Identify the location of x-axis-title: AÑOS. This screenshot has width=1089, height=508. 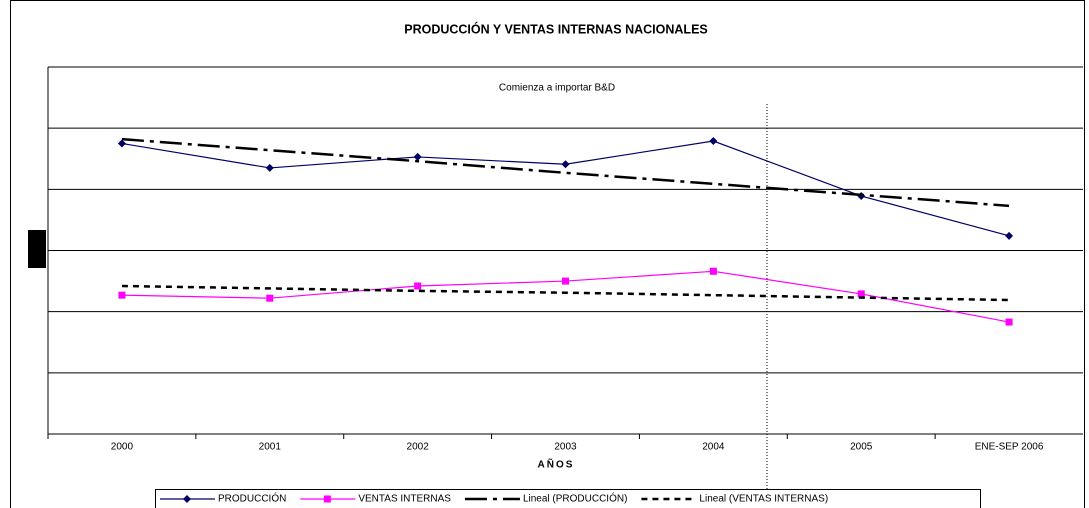
(556, 464).